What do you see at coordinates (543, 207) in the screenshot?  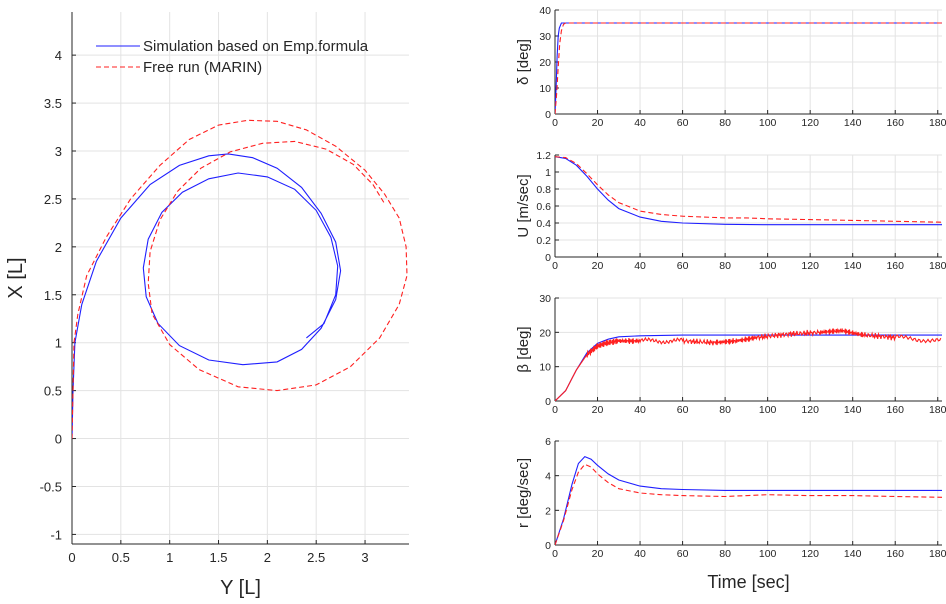 I see `y-tick-label: 0.6` at bounding box center [543, 207].